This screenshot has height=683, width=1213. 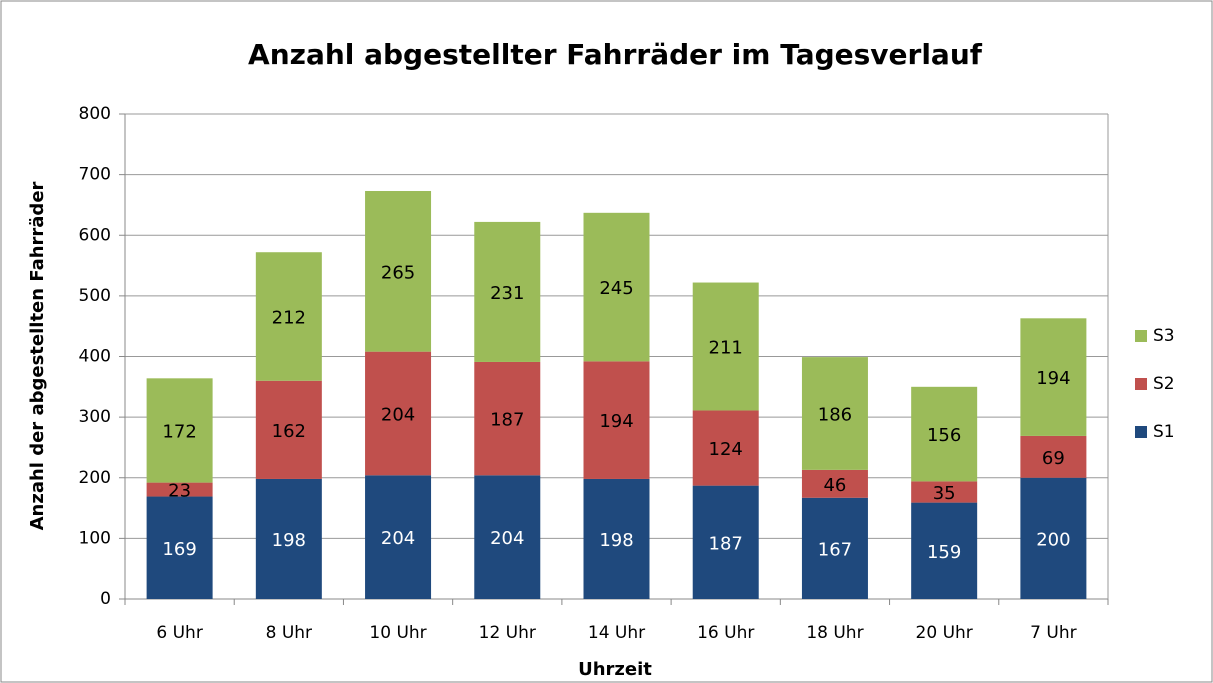 I want to click on data-label: 46, so click(x=834, y=485).